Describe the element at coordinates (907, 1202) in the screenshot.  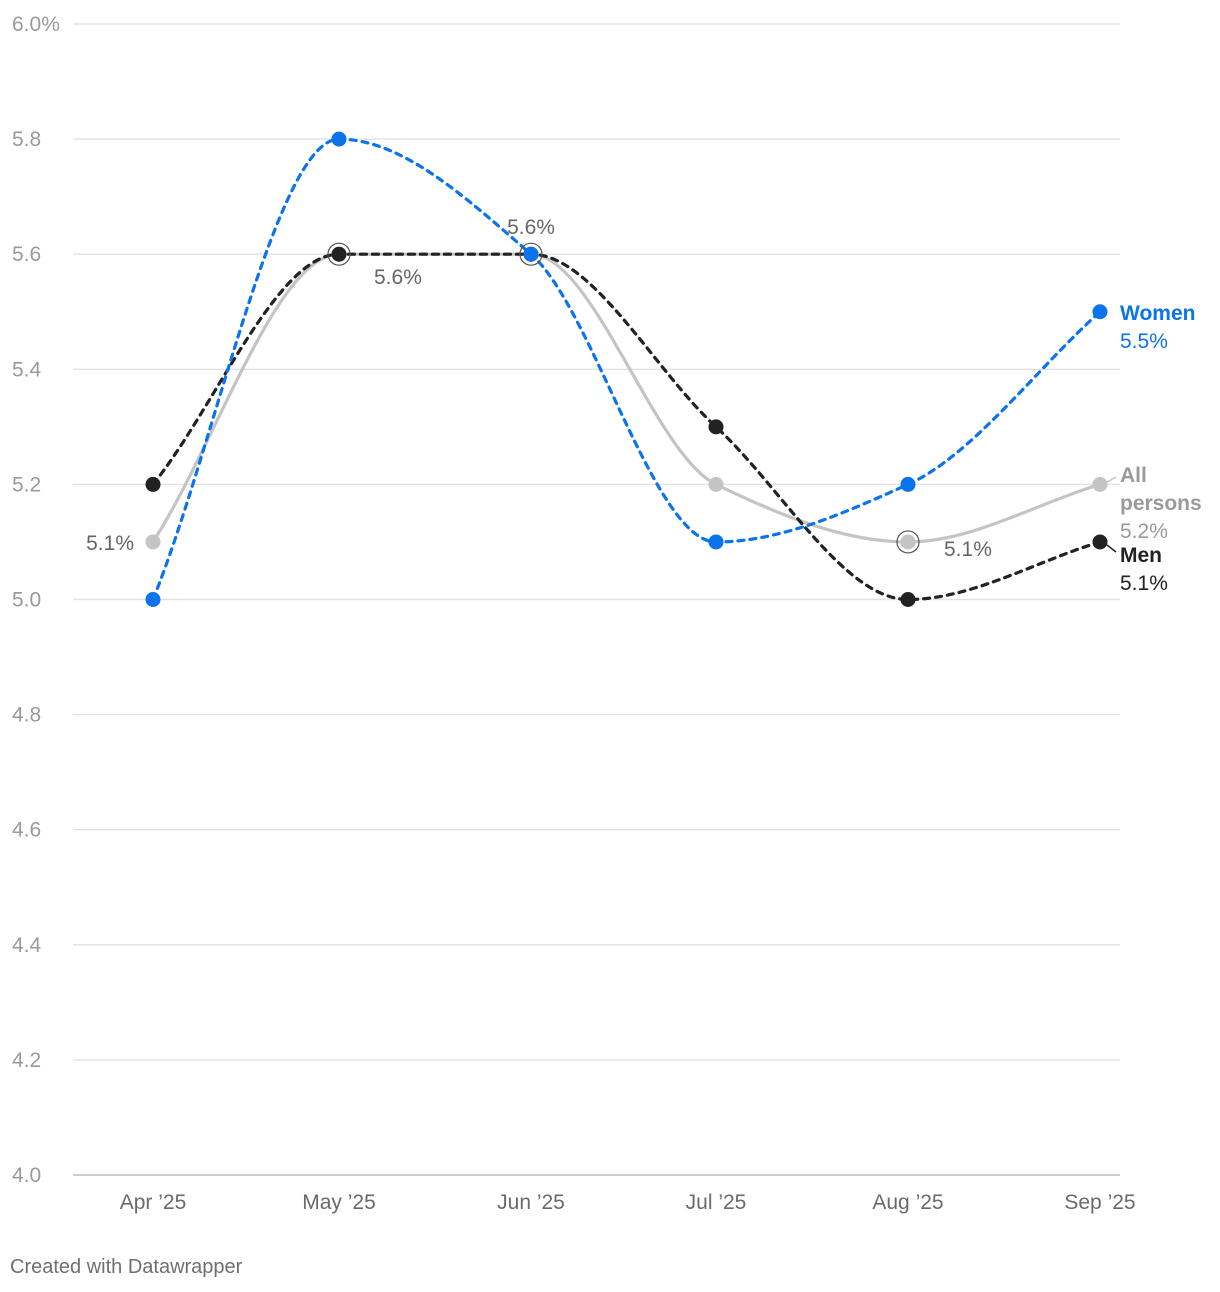
I see `x-tick-label: Aug ’25` at that location.